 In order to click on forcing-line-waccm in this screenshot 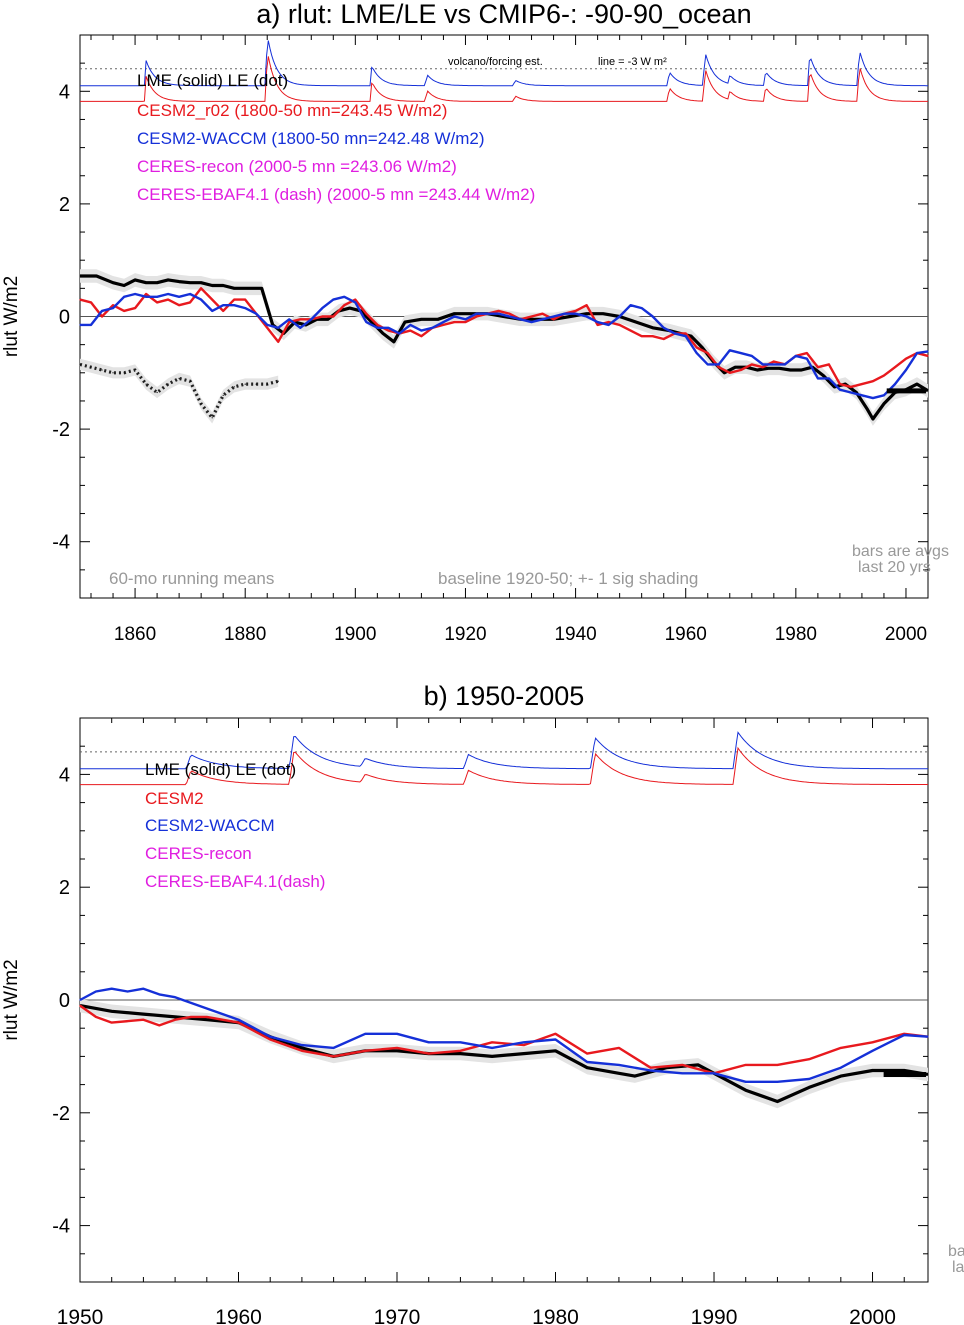, I will do `click(504, 750)`.